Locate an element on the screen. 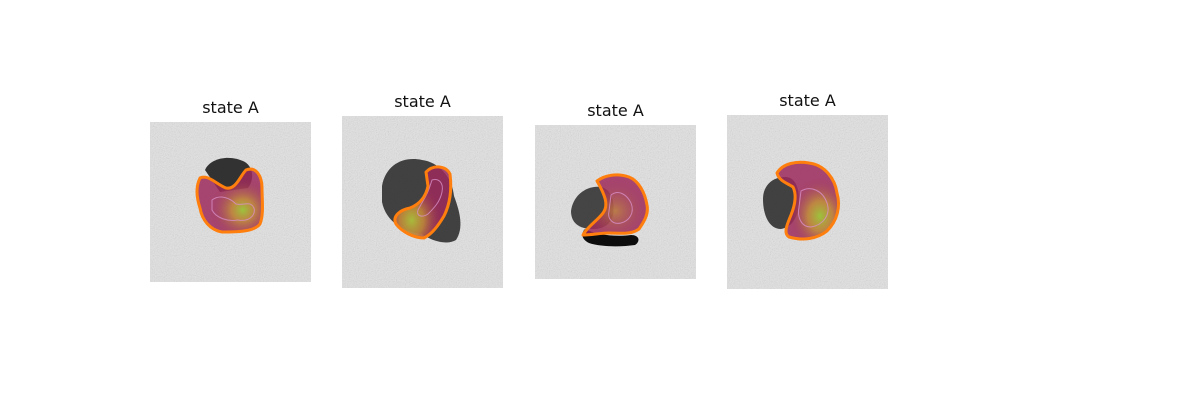 The image size is (1200, 400). panel-4: state A is located at coordinates (807, 189).